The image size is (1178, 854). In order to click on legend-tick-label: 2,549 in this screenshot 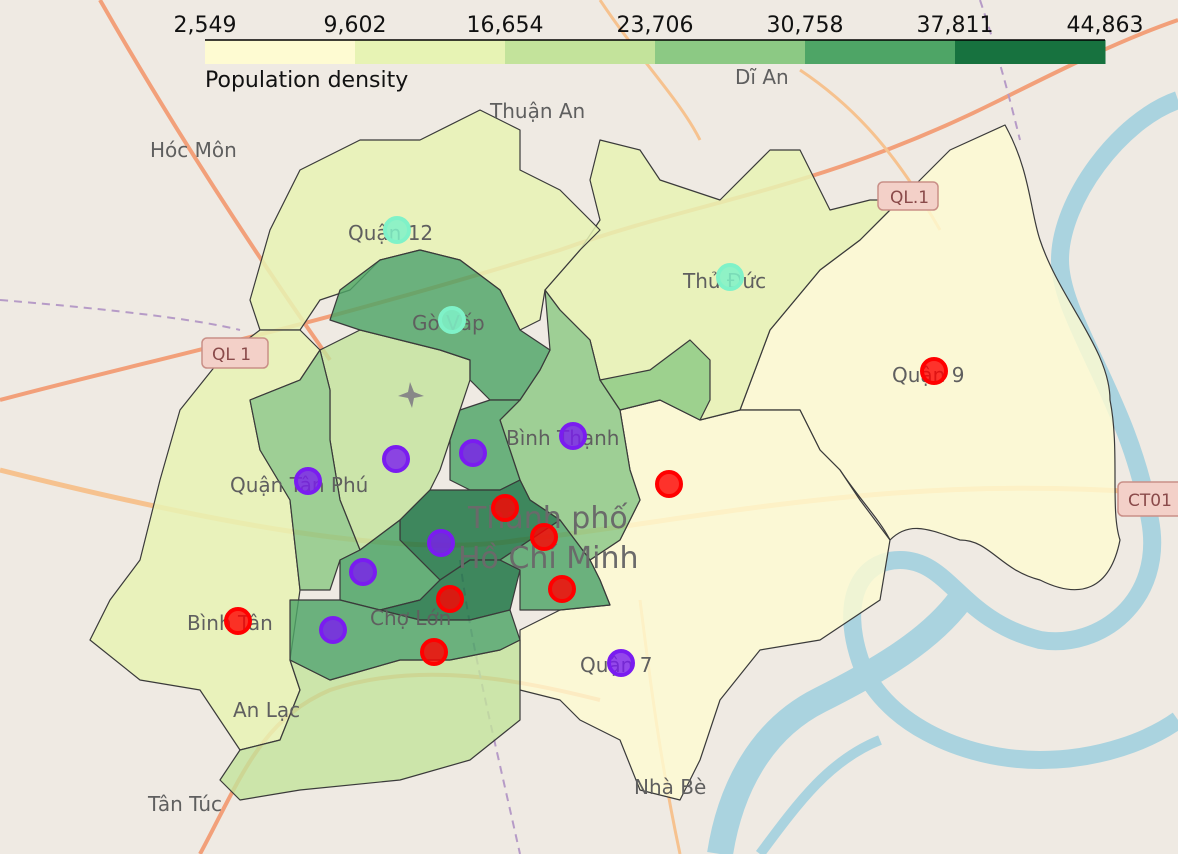, I will do `click(205, 25)`.